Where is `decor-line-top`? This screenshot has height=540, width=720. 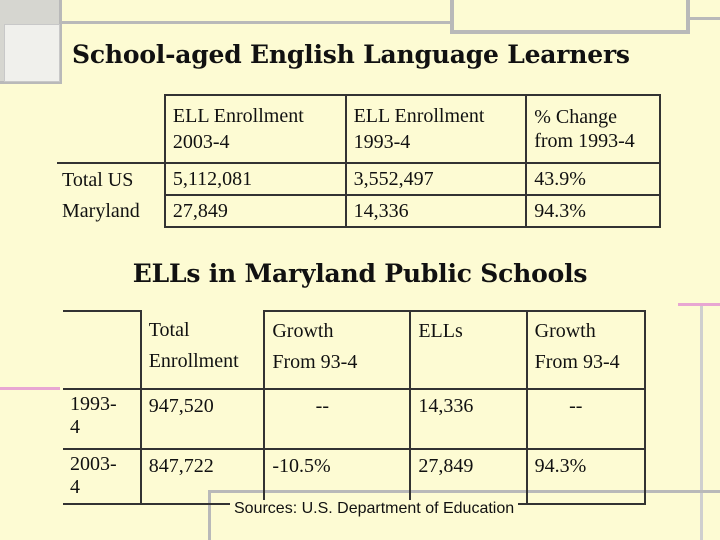
decor-line-top is located at coordinates (256, 12).